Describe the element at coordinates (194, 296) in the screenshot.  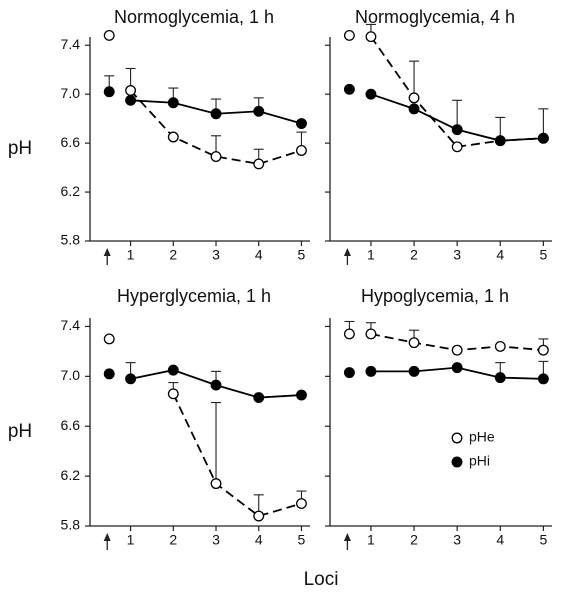
I see `panel-title: Hyperglycemia, 1 h` at that location.